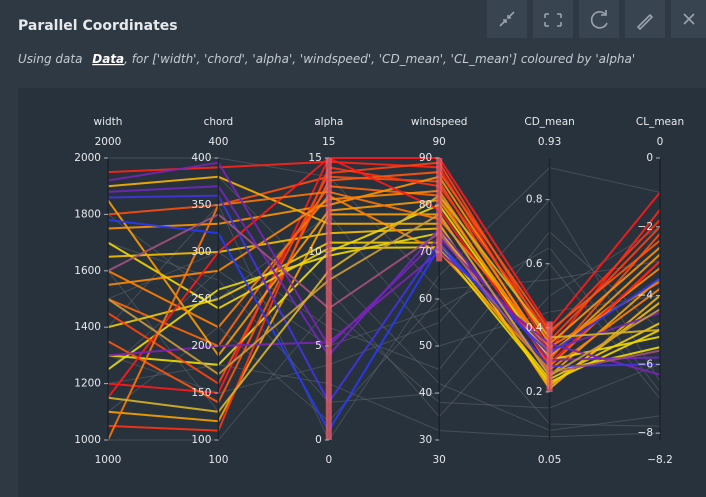  I want to click on tick-label: −2, so click(645, 227).